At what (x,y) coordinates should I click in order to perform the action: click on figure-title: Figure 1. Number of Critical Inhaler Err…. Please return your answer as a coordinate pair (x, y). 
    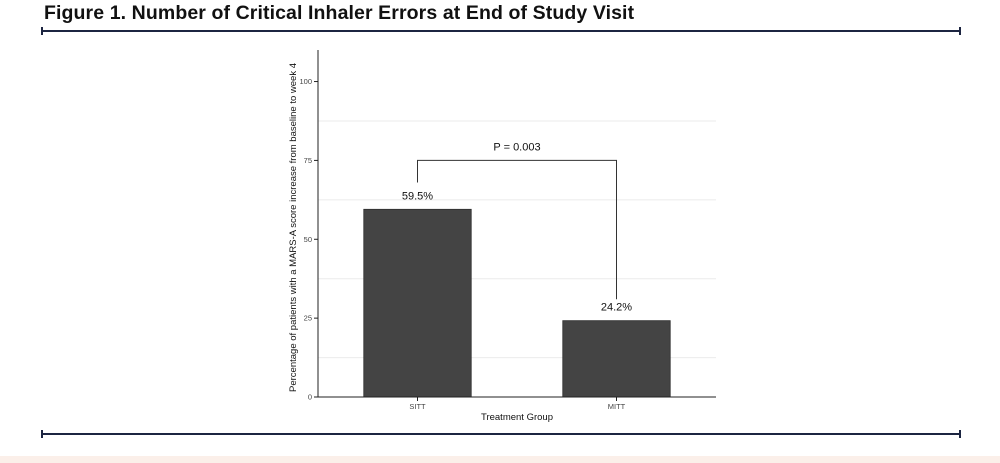
    Looking at the image, I should click on (339, 13).